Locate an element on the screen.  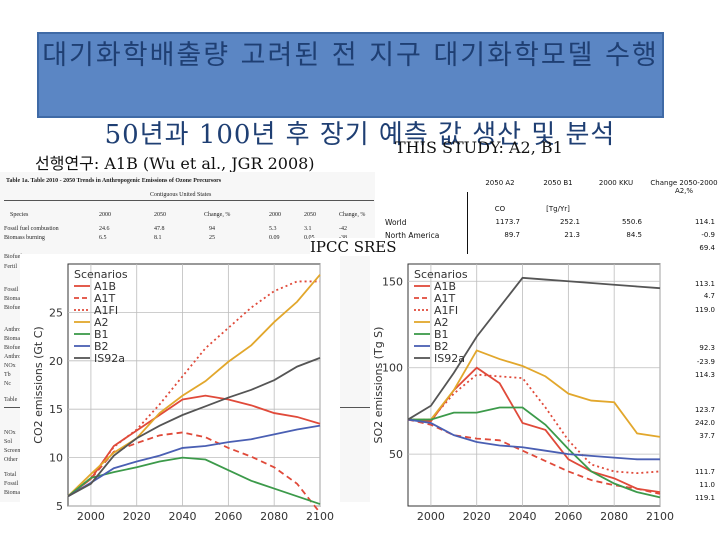
doc-fragment: Nc is located at coordinates (7, 384).